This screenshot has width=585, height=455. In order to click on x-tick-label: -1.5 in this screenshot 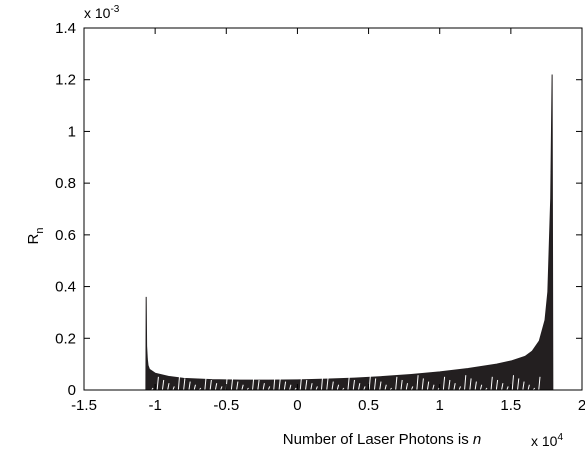, I will do `click(84, 405)`.